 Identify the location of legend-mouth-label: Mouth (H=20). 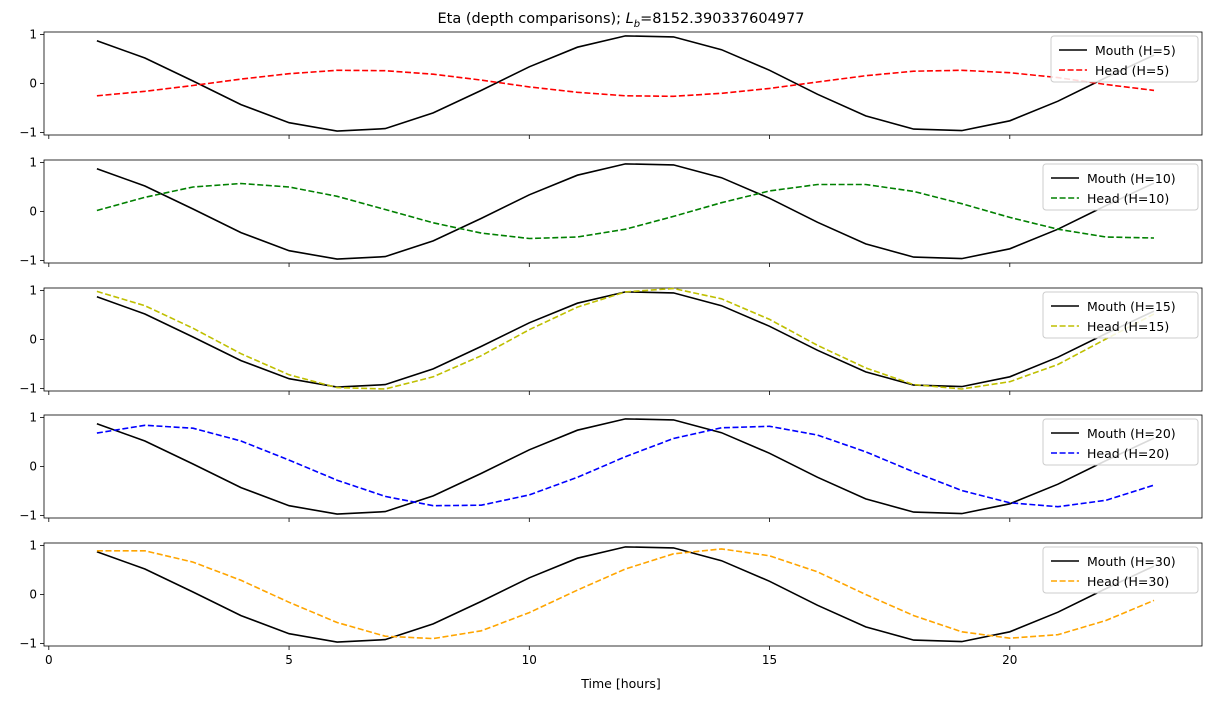
(1131, 433).